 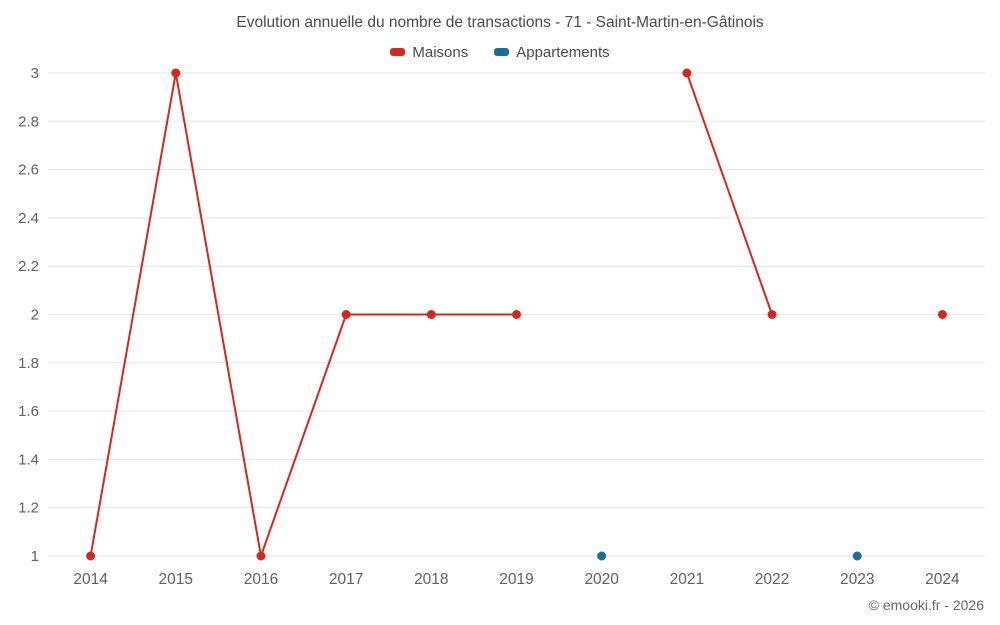 I want to click on y-tick-label: 2.4, so click(x=28, y=218).